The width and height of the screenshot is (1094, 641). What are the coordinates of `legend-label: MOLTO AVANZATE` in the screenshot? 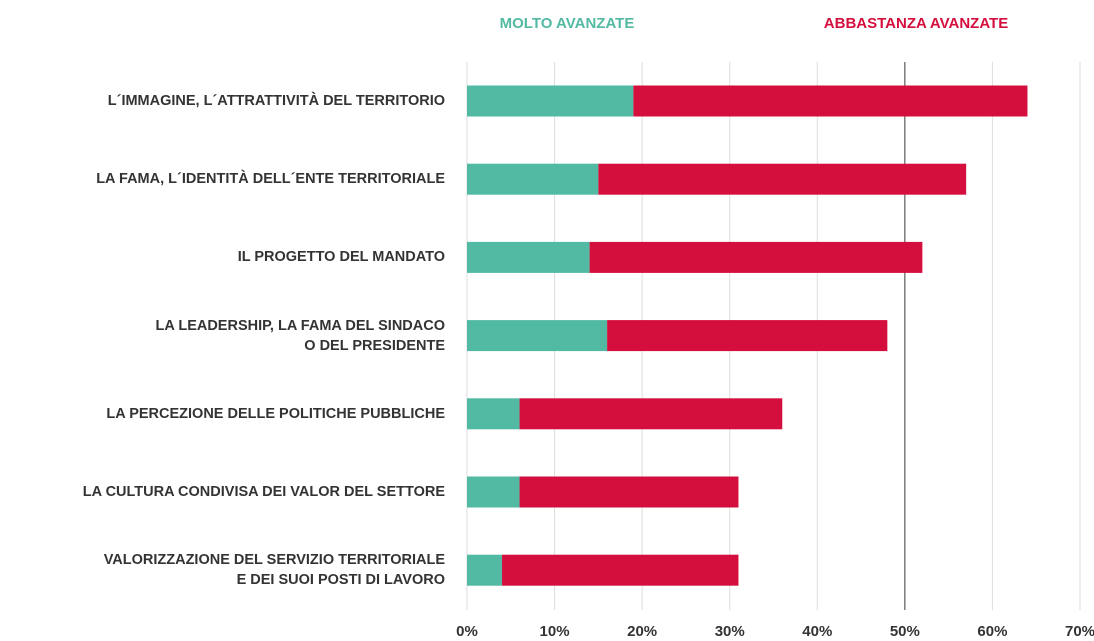 It's located at (567, 23).